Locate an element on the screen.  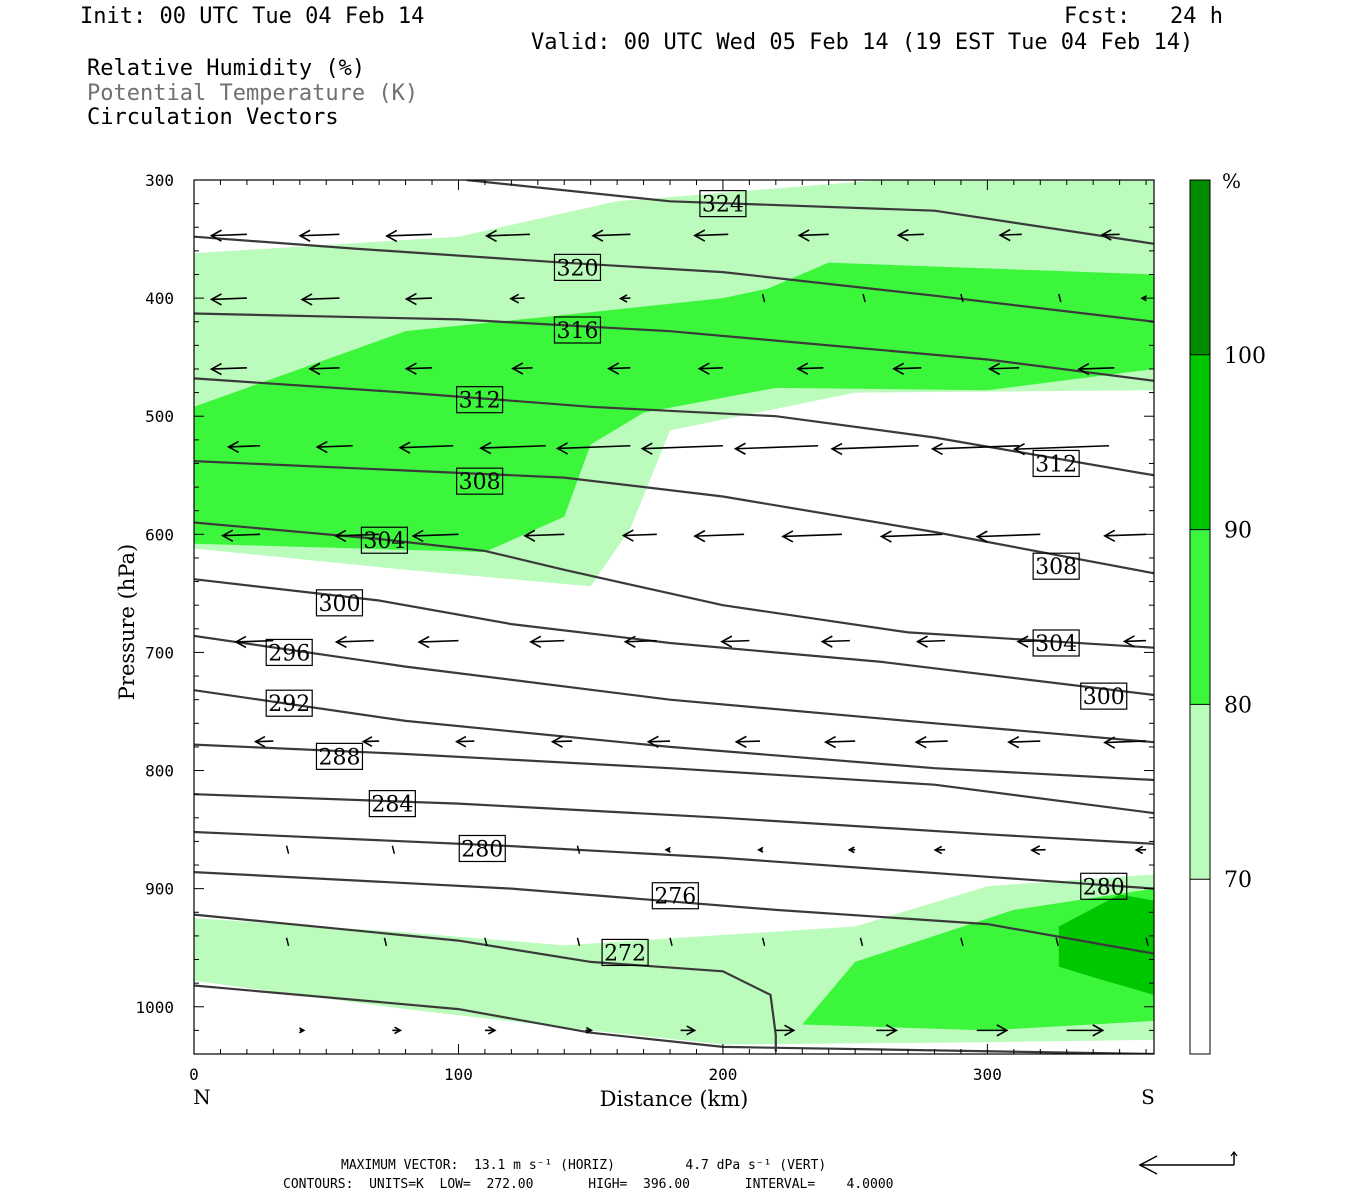
svg-text: 292 is located at coordinates (289, 704).